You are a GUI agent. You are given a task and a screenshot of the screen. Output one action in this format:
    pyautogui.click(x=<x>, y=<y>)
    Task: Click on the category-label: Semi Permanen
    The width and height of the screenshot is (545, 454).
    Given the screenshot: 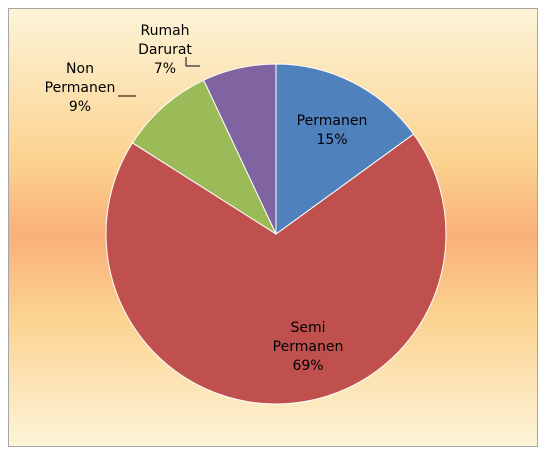 What is the action you would take?
    pyautogui.click(x=308, y=337)
    